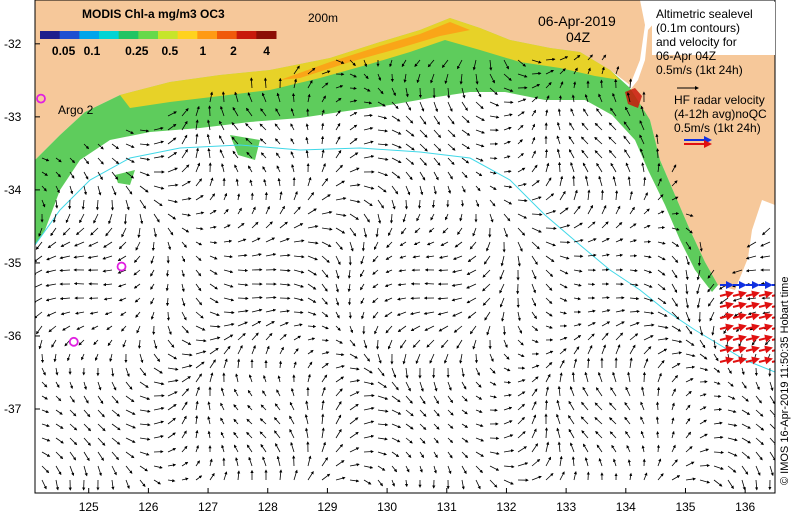  I want to click on altimetry-line-1: Altimetric sealevel, so click(704, 14).